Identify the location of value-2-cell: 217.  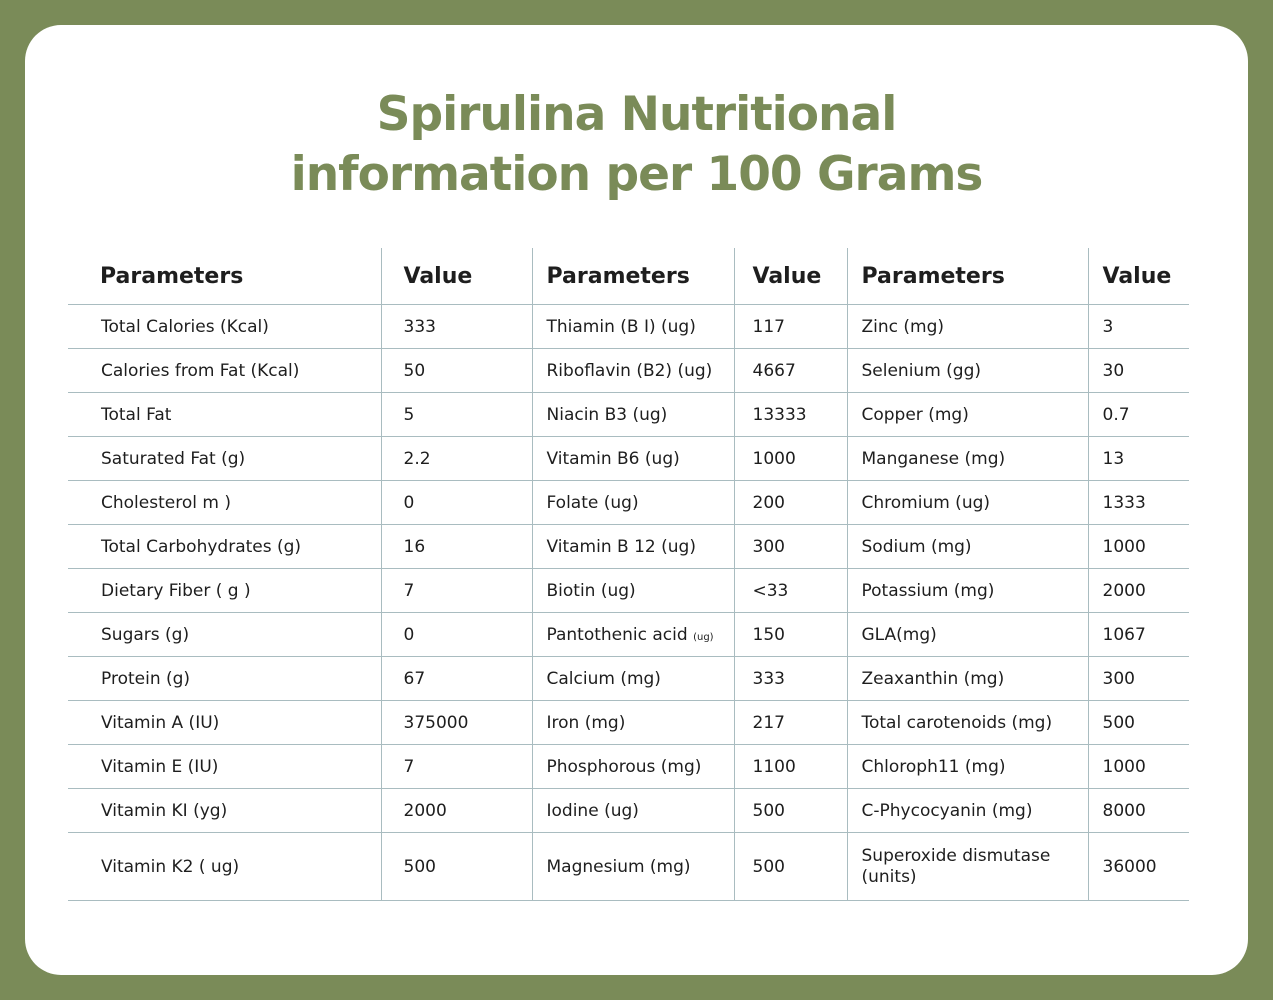
(790, 722).